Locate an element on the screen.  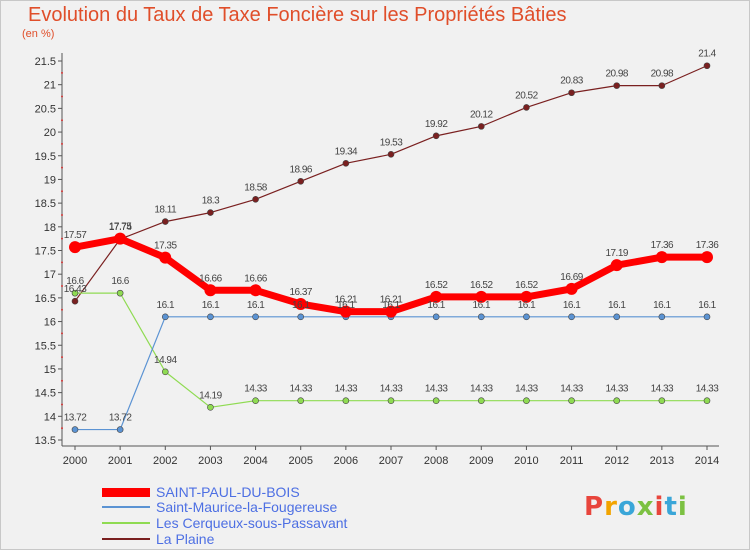
x-tick-label: 2009 is located at coordinates (481, 461).